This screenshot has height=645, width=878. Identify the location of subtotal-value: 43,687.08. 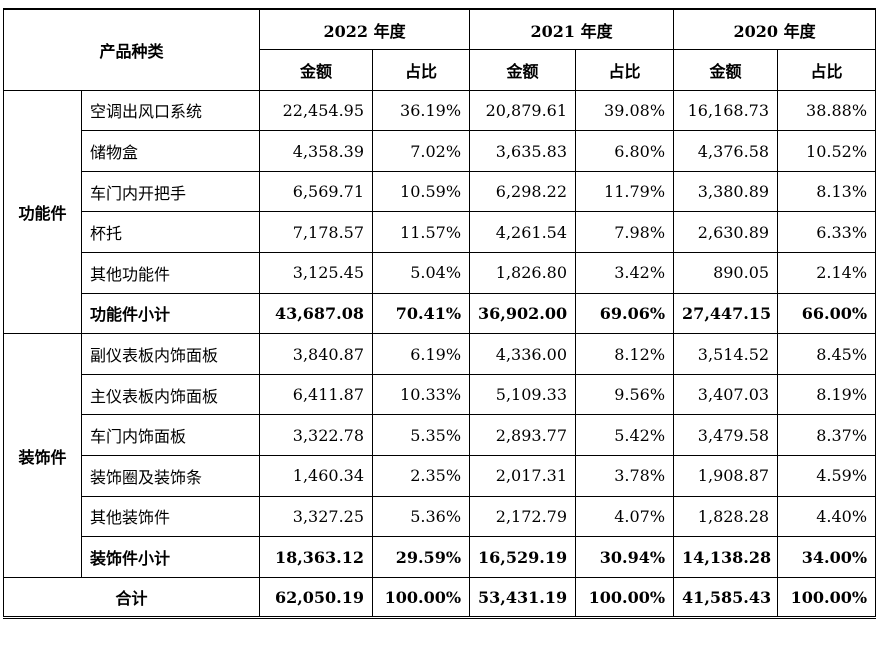
(316, 313).